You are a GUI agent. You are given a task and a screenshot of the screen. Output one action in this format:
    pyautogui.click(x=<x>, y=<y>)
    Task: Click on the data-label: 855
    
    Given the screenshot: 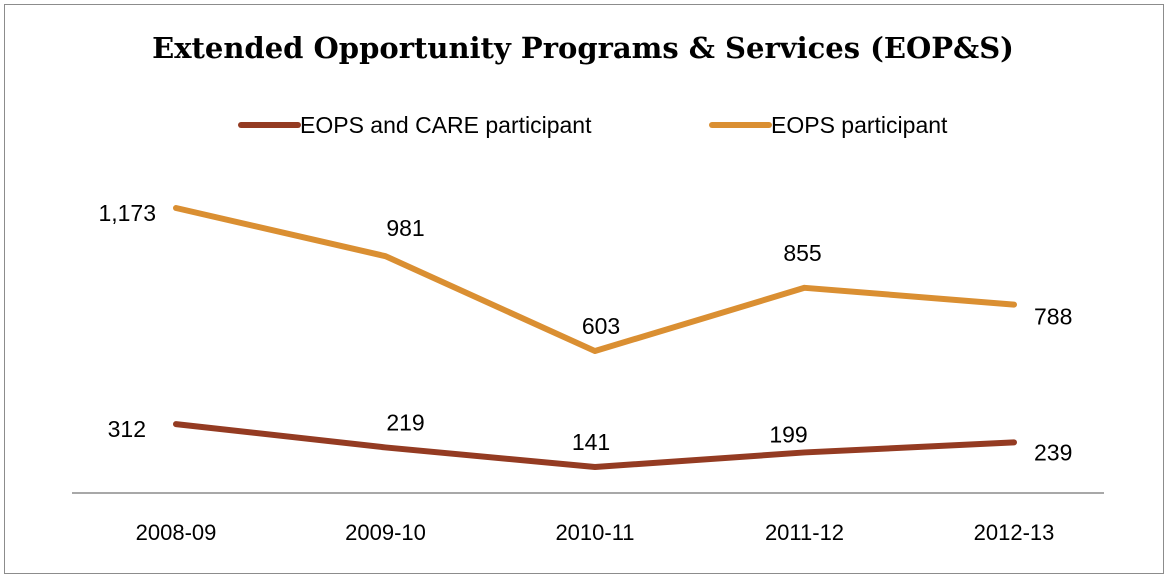 What is the action you would take?
    pyautogui.click(x=802, y=253)
    